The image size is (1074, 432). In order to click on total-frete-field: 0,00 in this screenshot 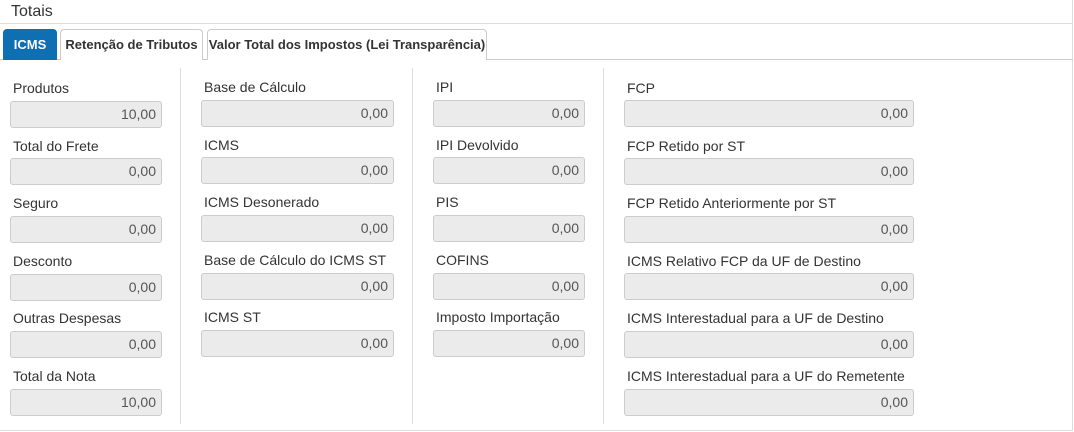, I will do `click(86, 171)`.